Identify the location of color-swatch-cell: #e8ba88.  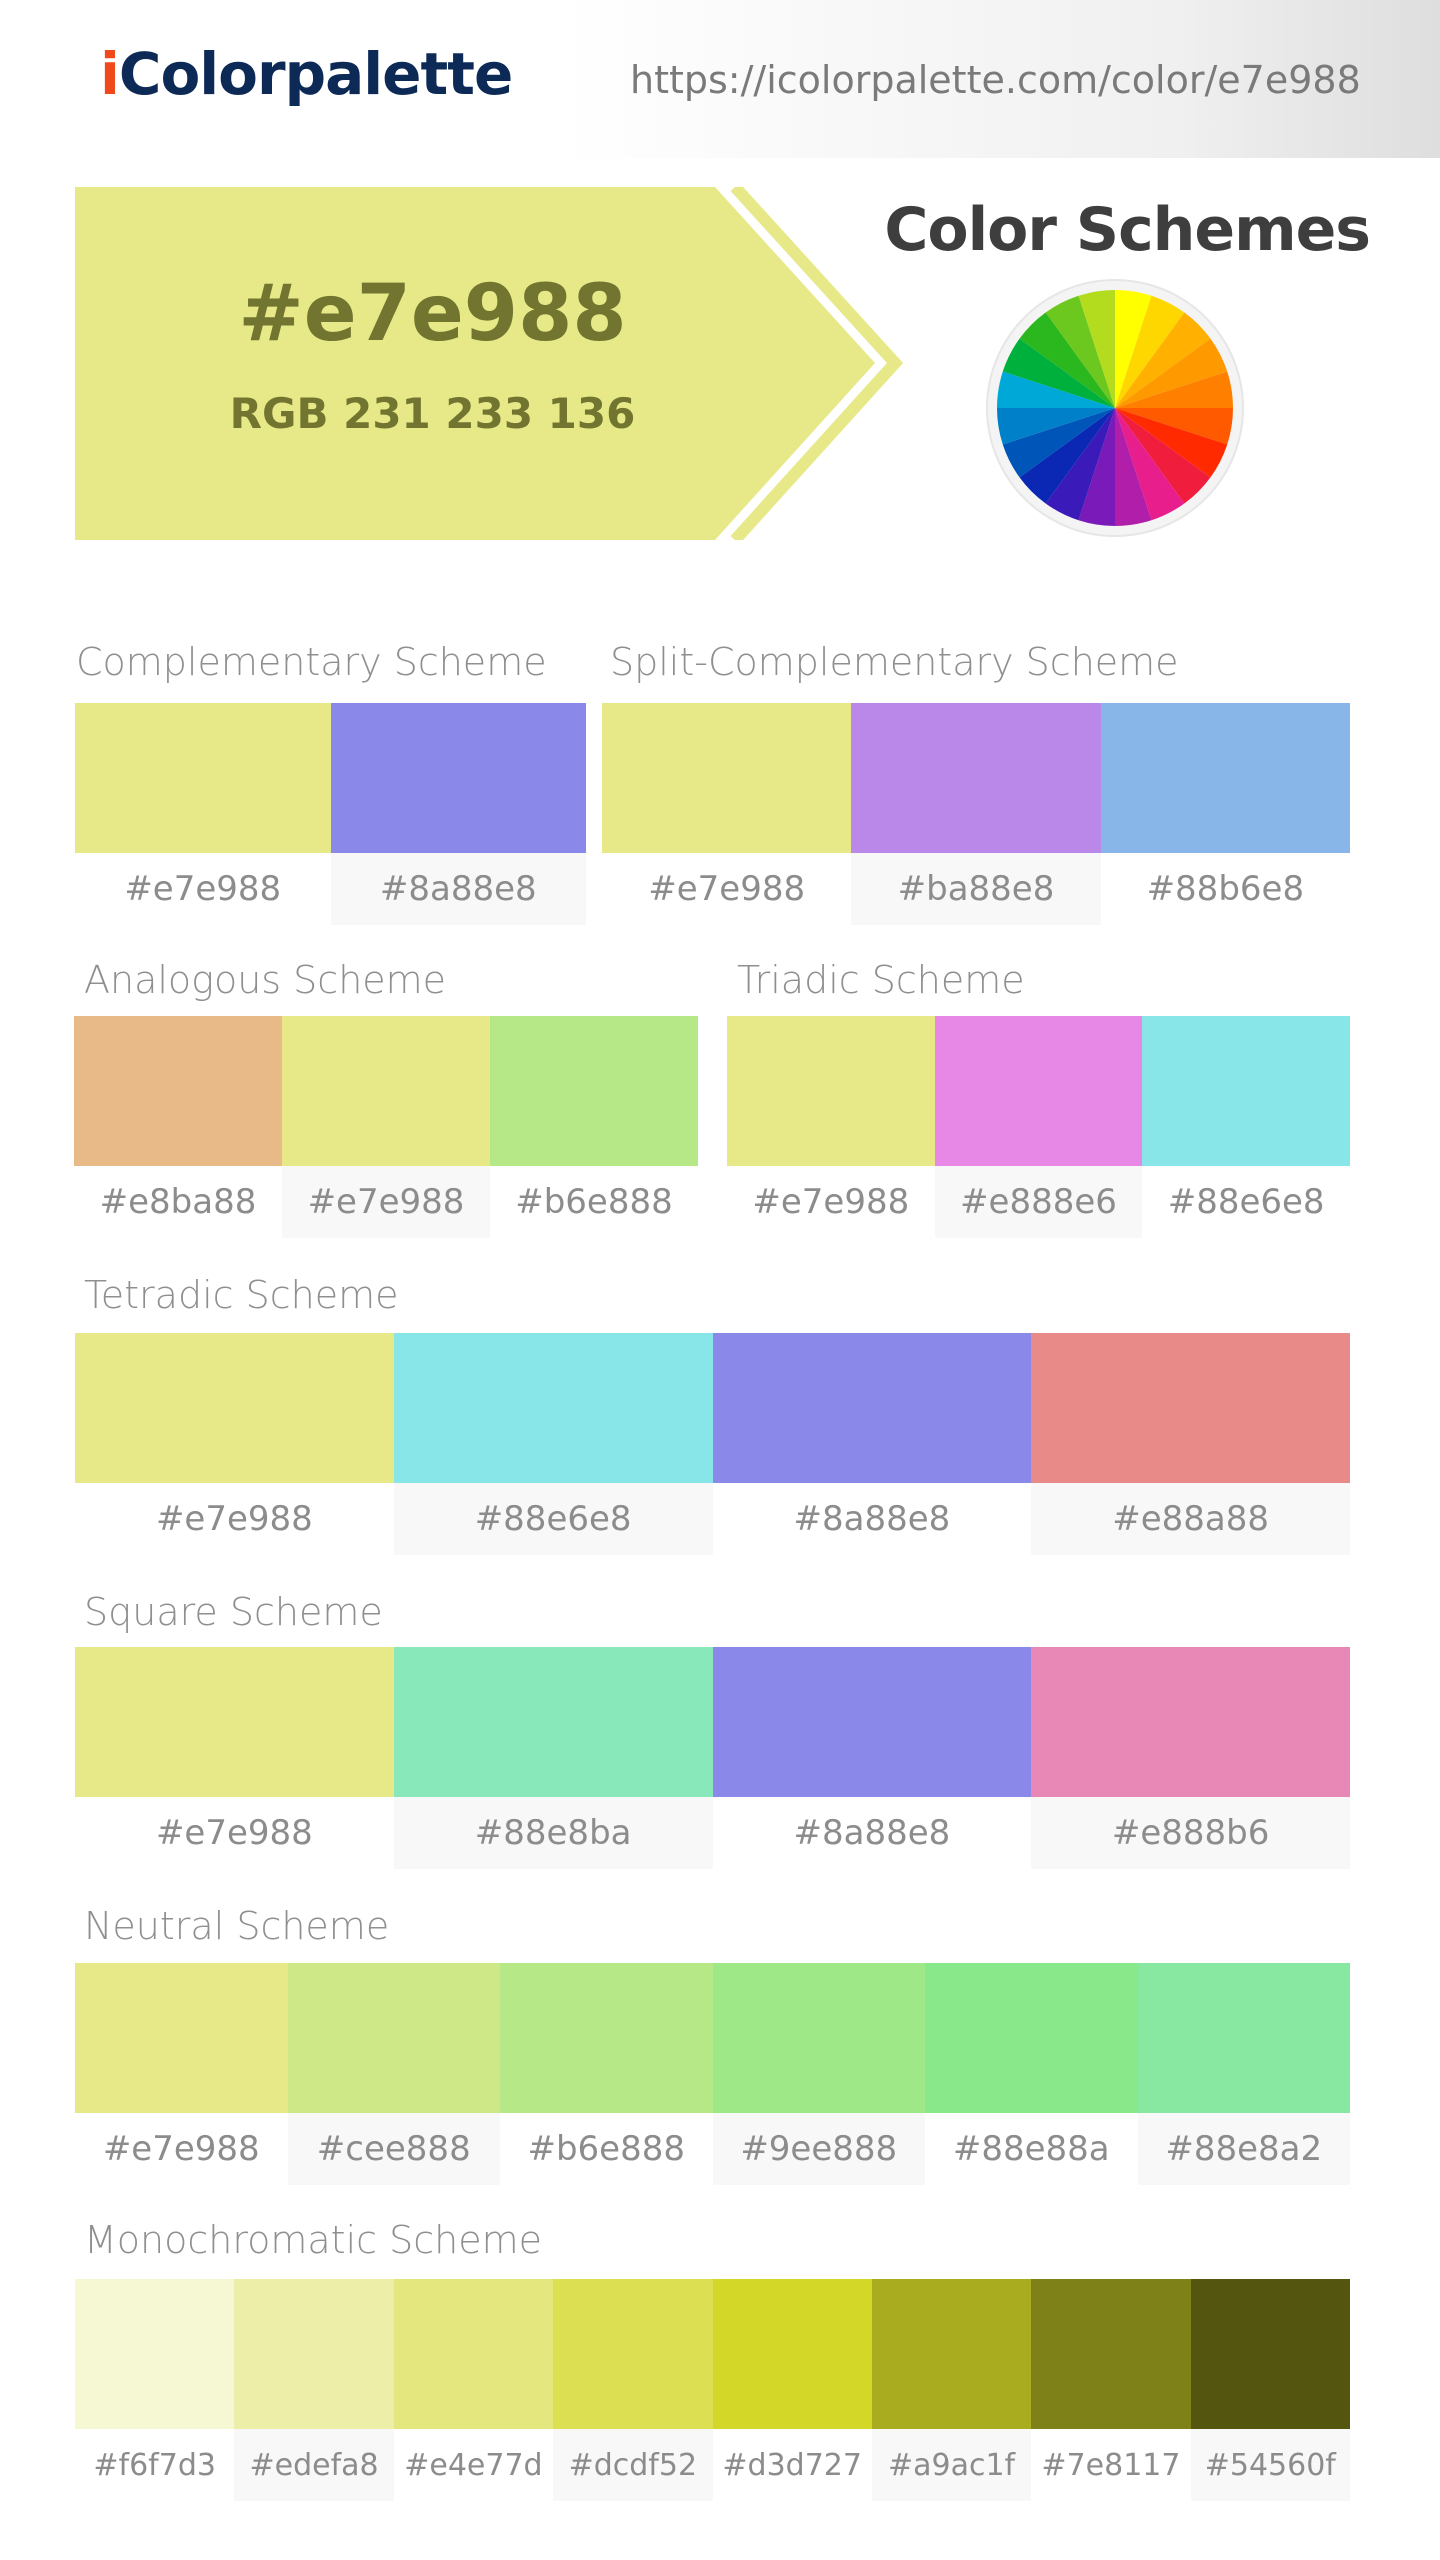
(178, 1127).